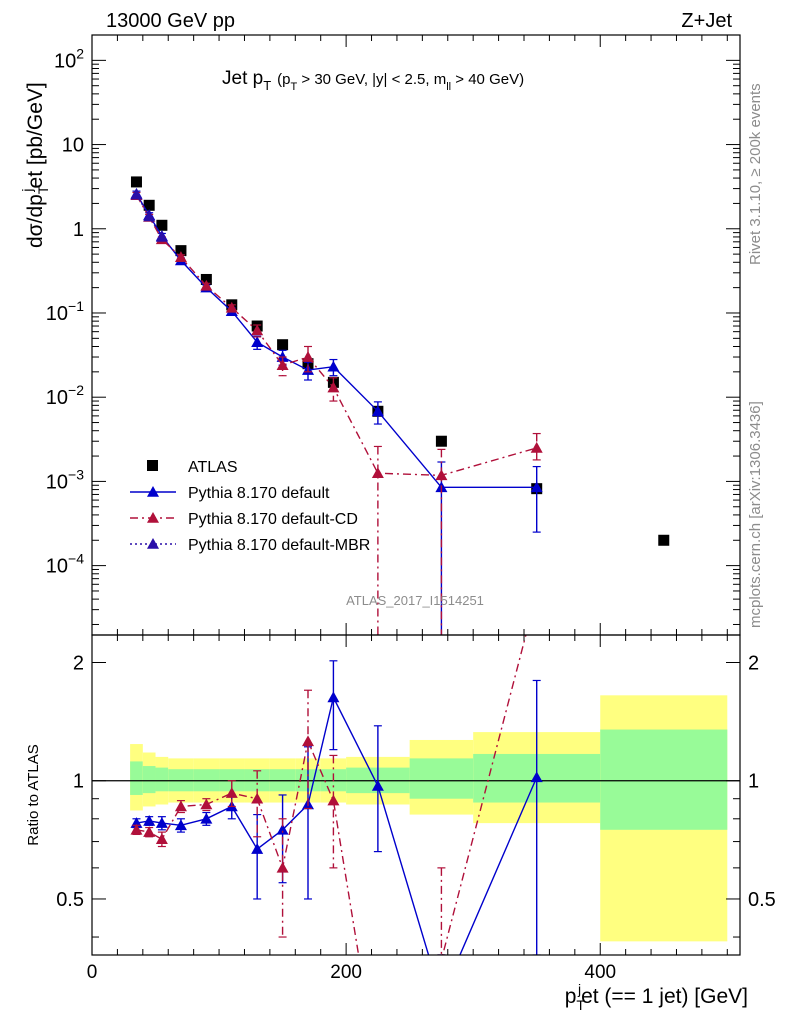  What do you see at coordinates (242, 78) in the screenshot?
I see `plot-title-main: Jet p` at bounding box center [242, 78].